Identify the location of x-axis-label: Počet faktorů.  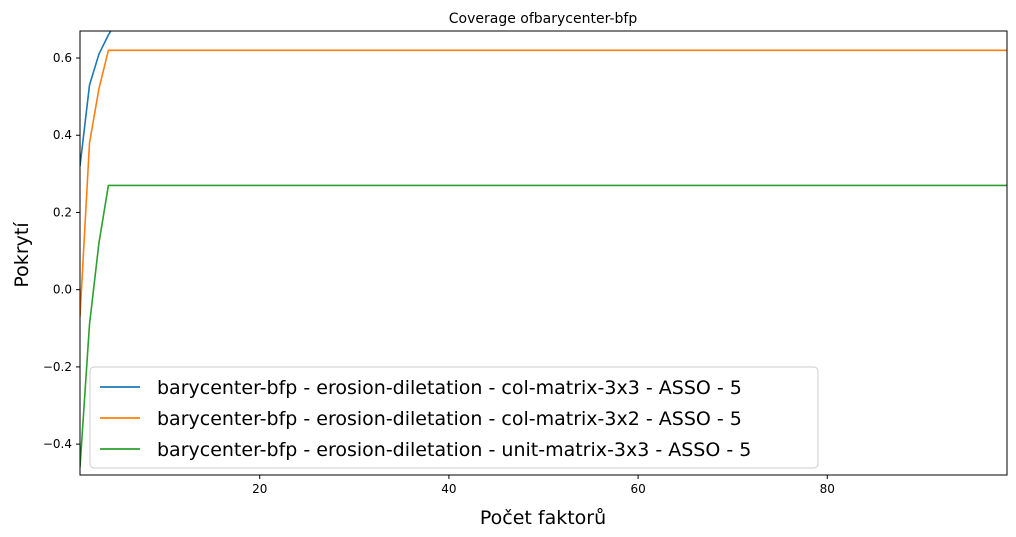
(543, 518).